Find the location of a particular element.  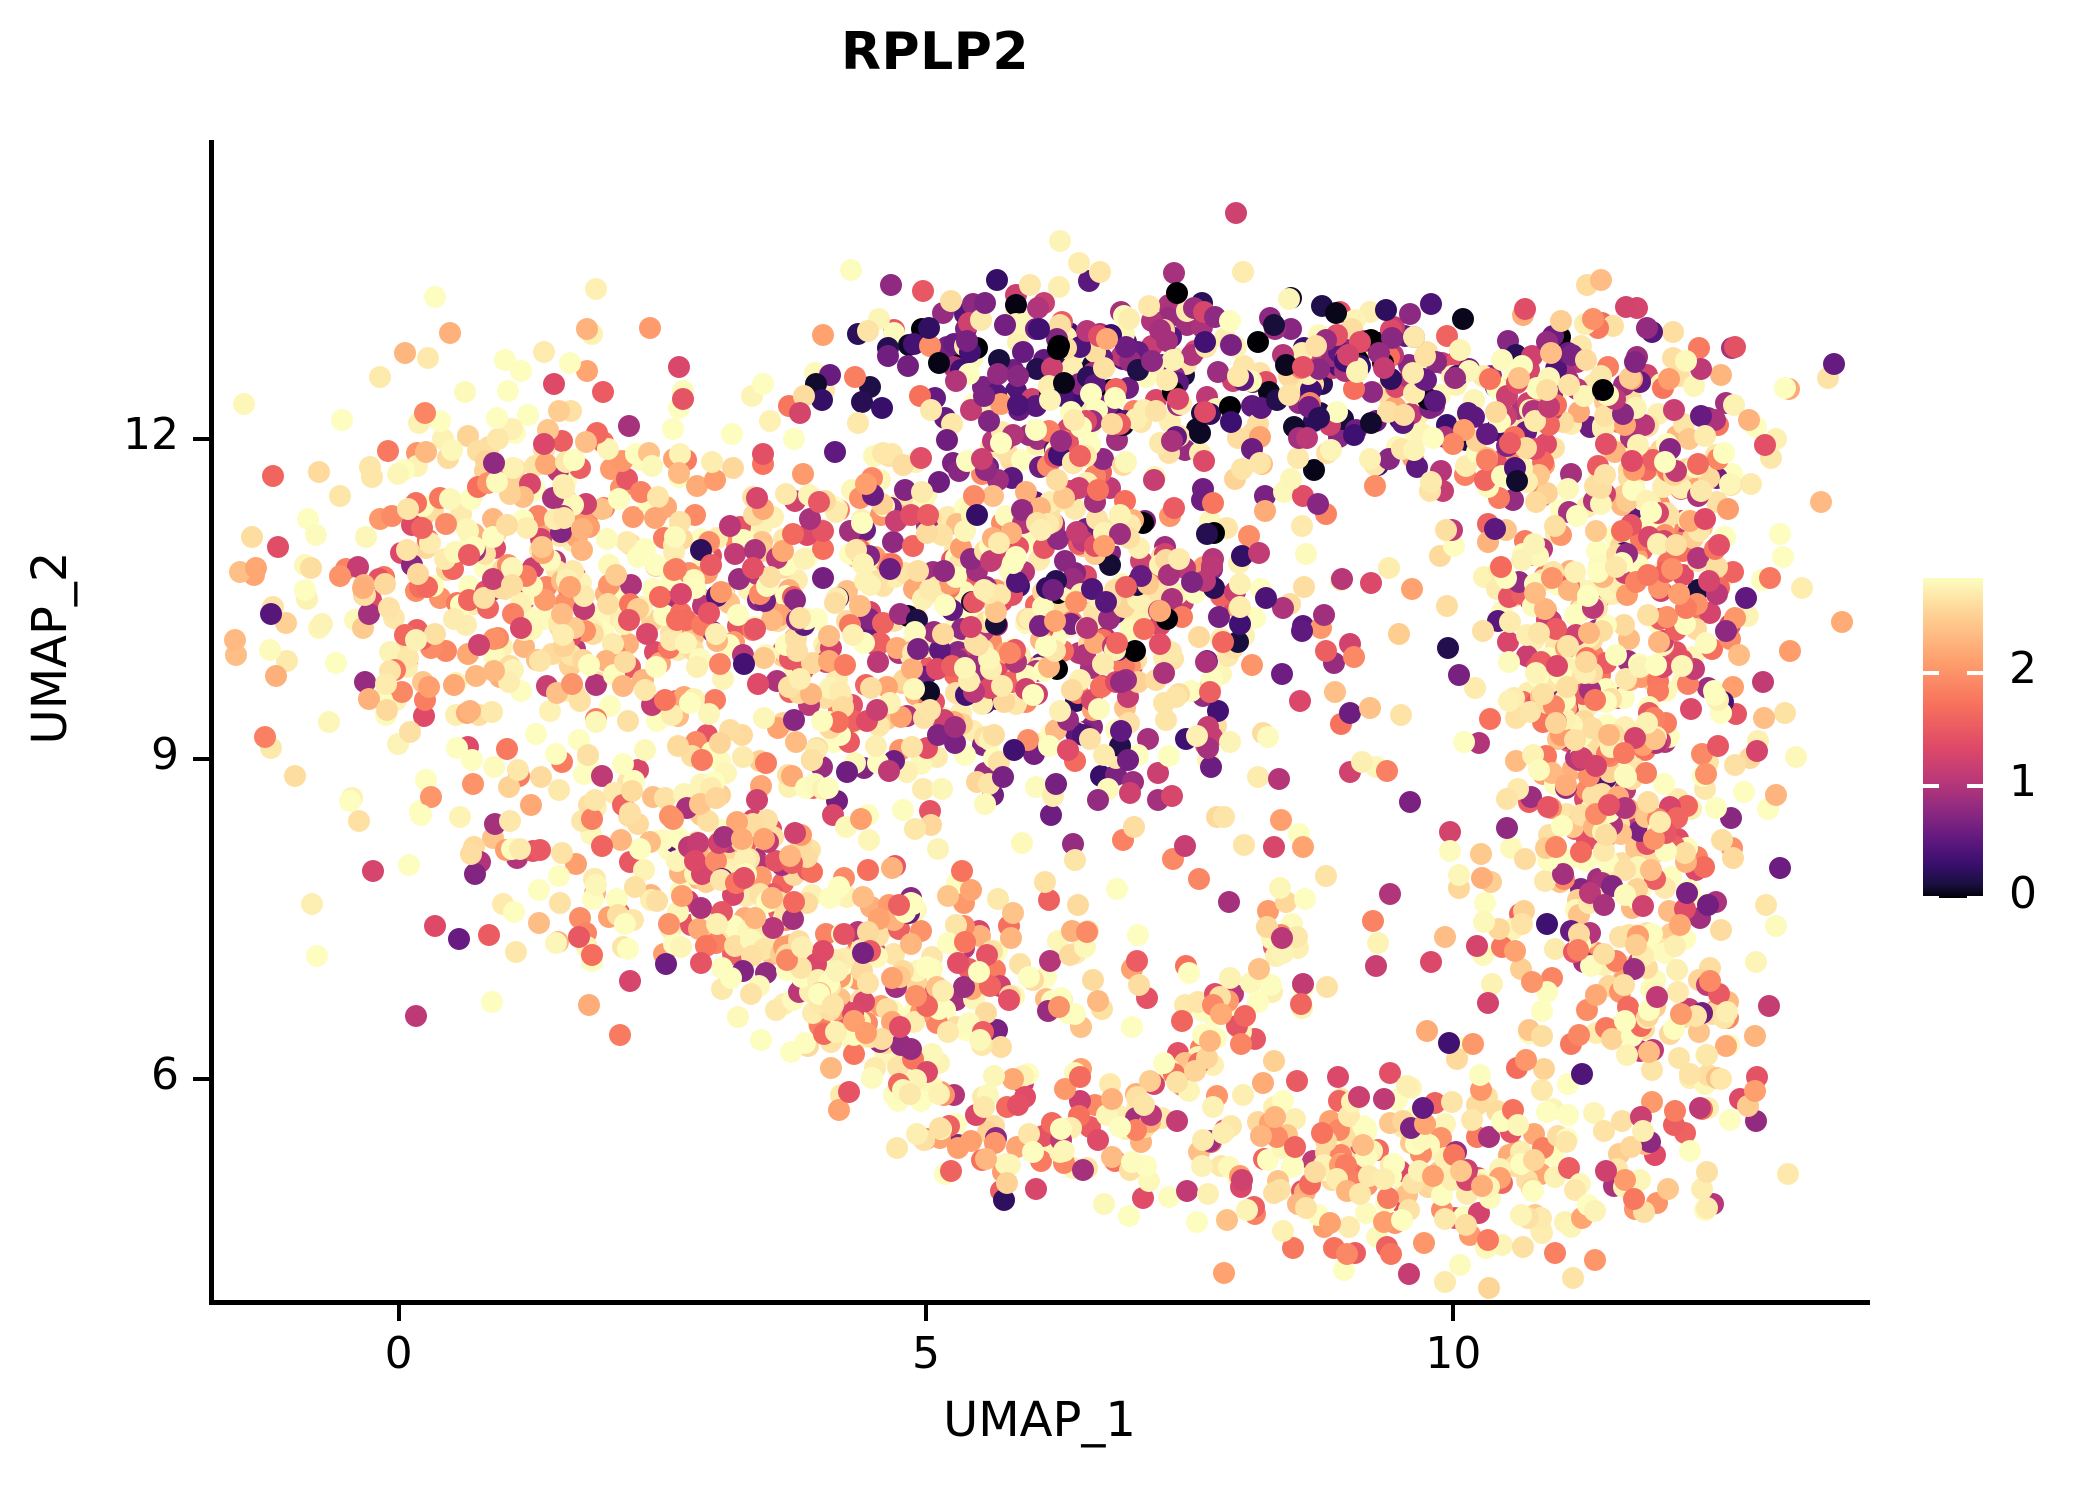

x-tick-mark is located at coordinates (925, 1313).